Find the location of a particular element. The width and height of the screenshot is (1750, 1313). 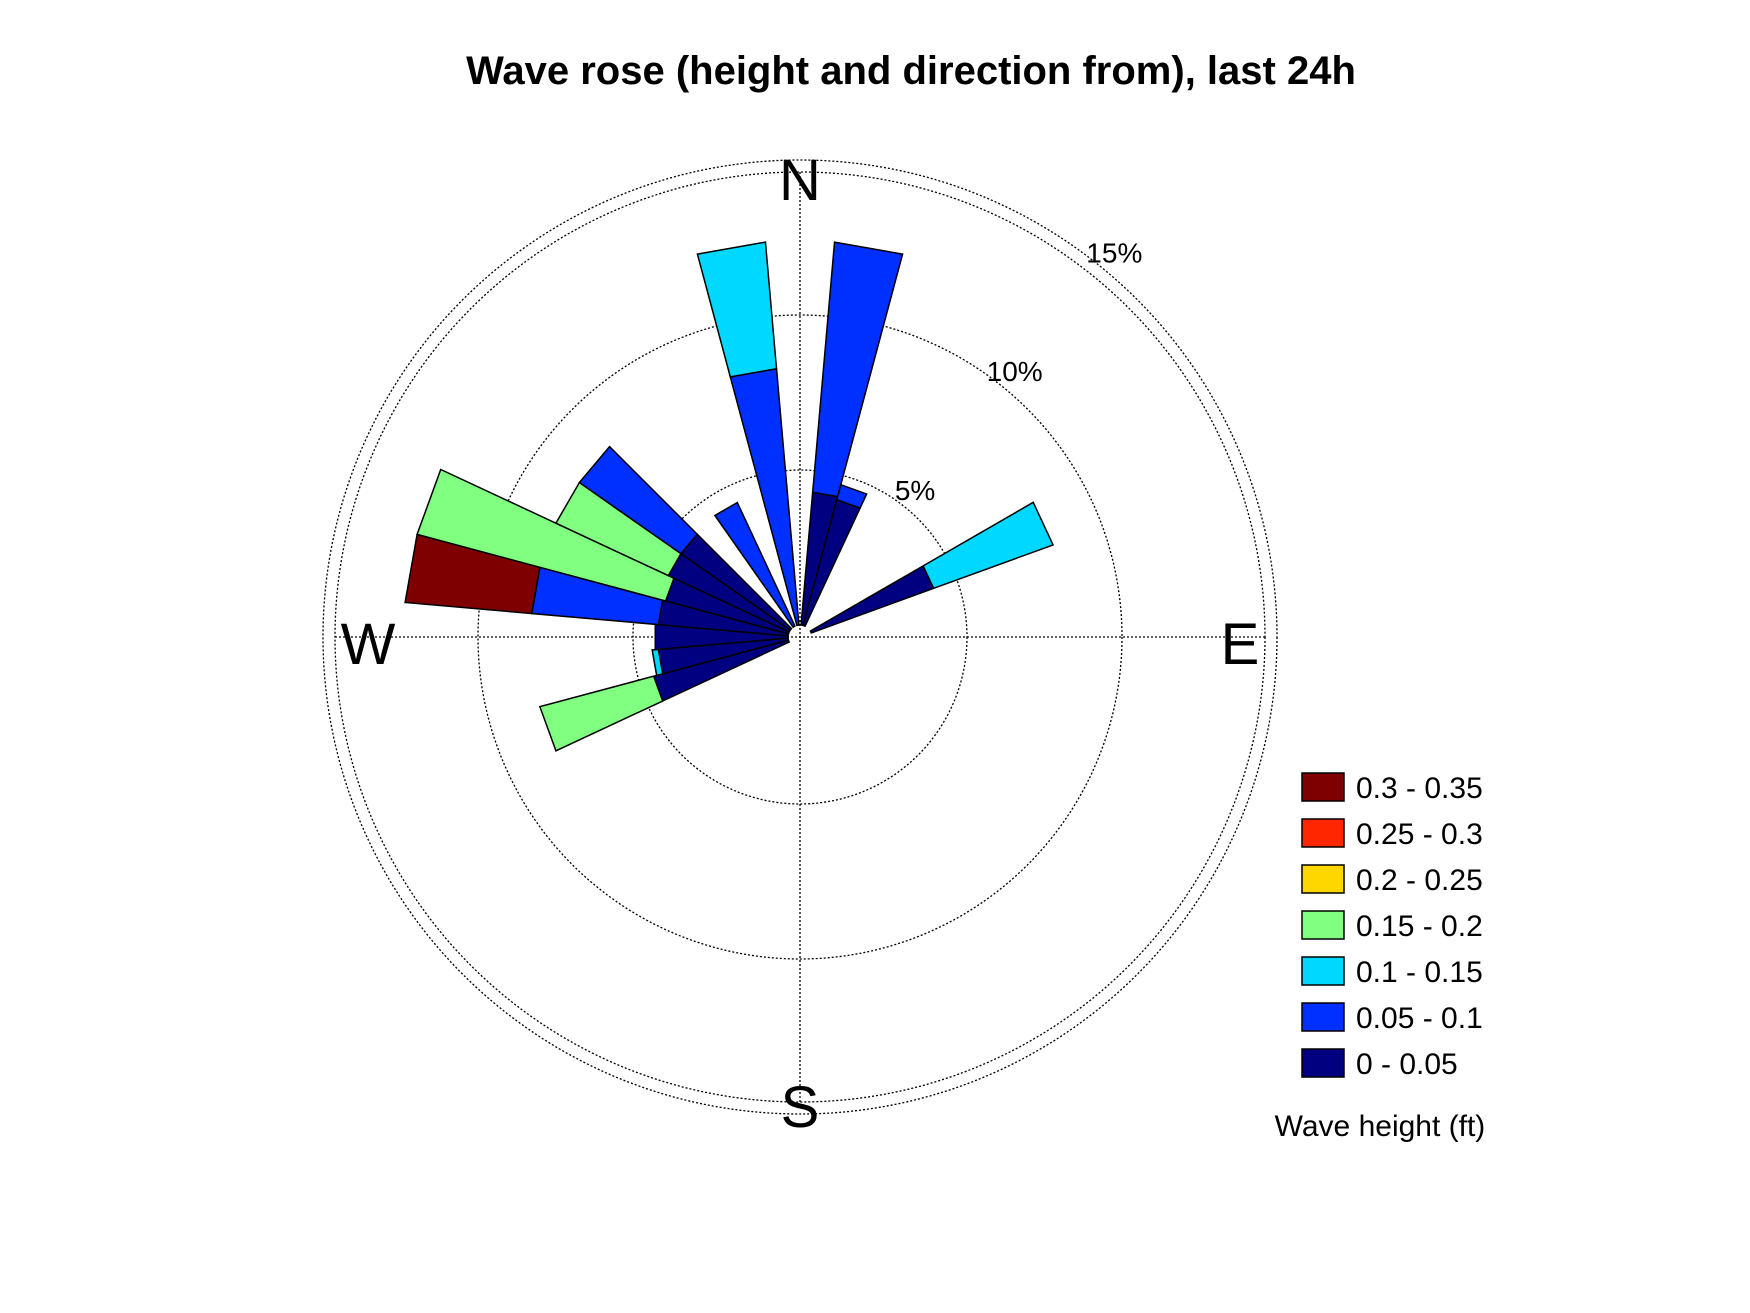

ring-label-2: 10% is located at coordinates (1015, 371).